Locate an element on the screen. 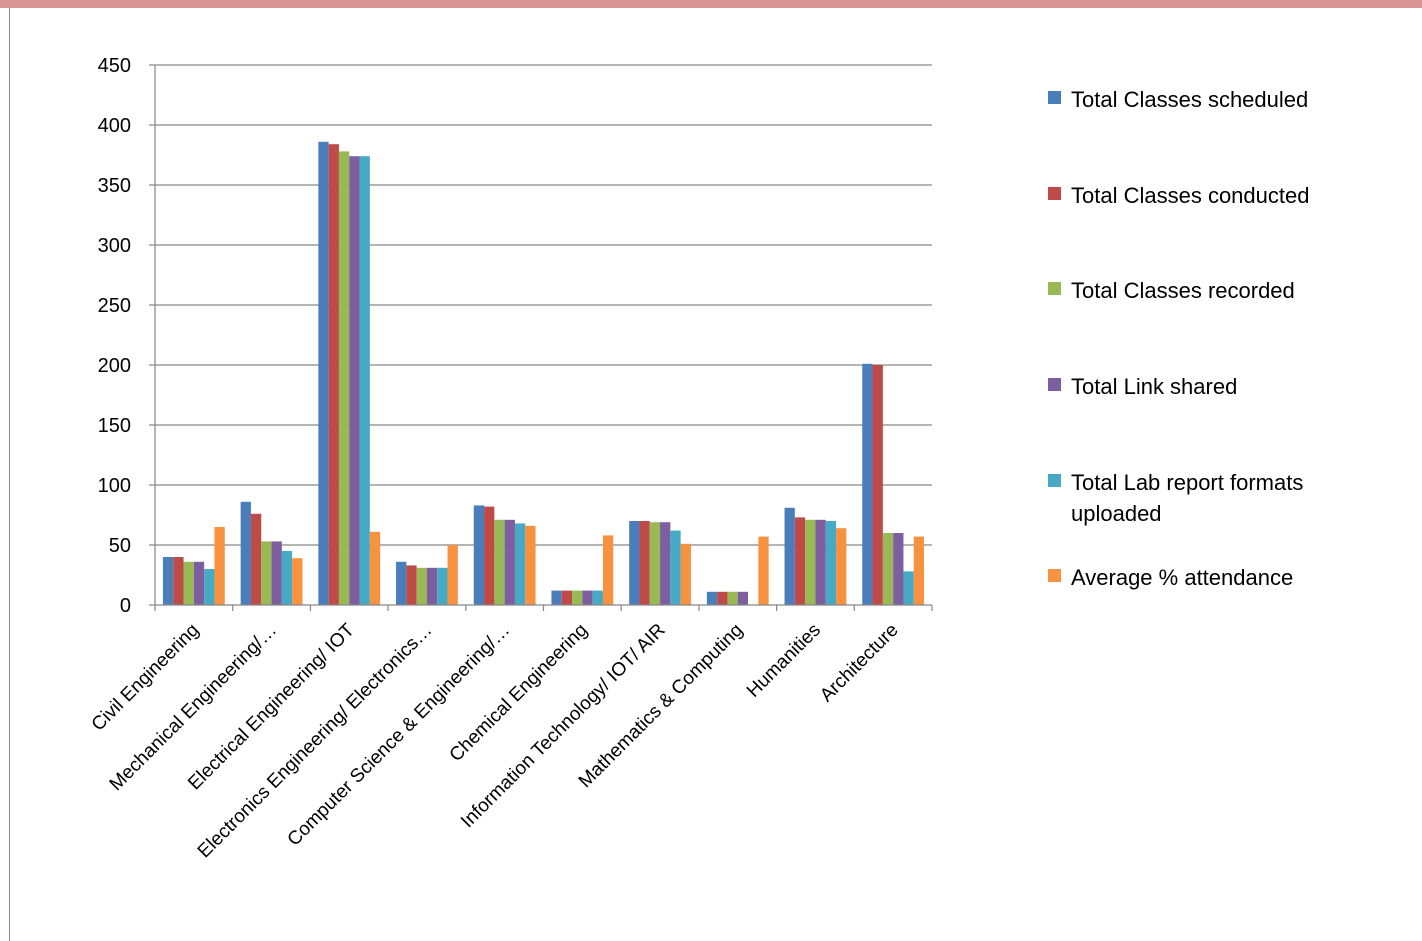 This screenshot has width=1422, height=941. y-tick-label: 400 is located at coordinates (114, 126).